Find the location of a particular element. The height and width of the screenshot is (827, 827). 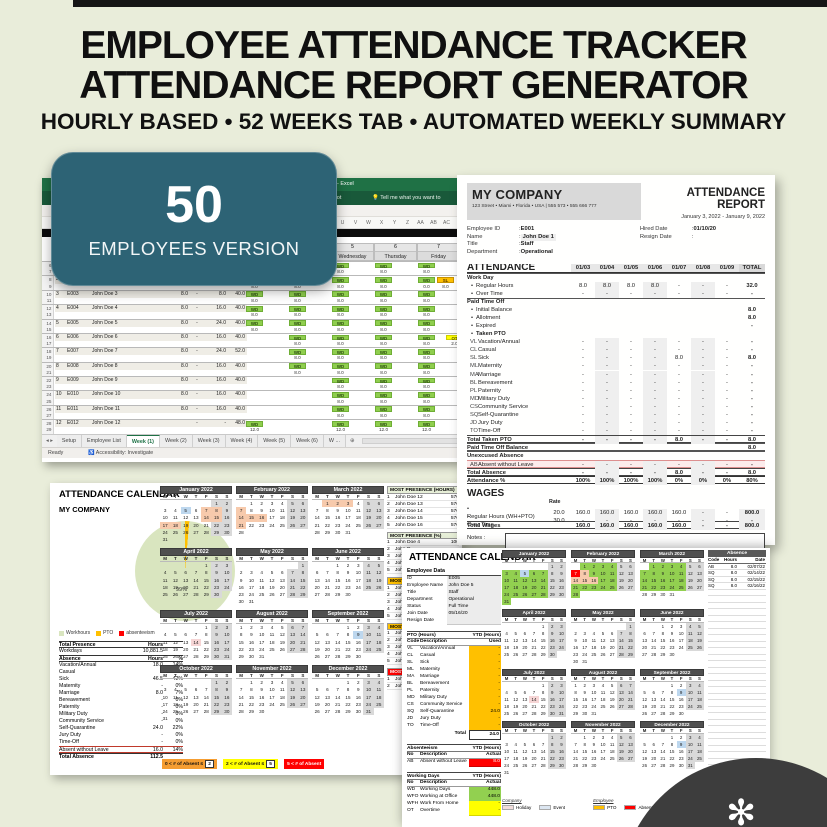

absence-code: SQ is located at coordinates (711, 585).